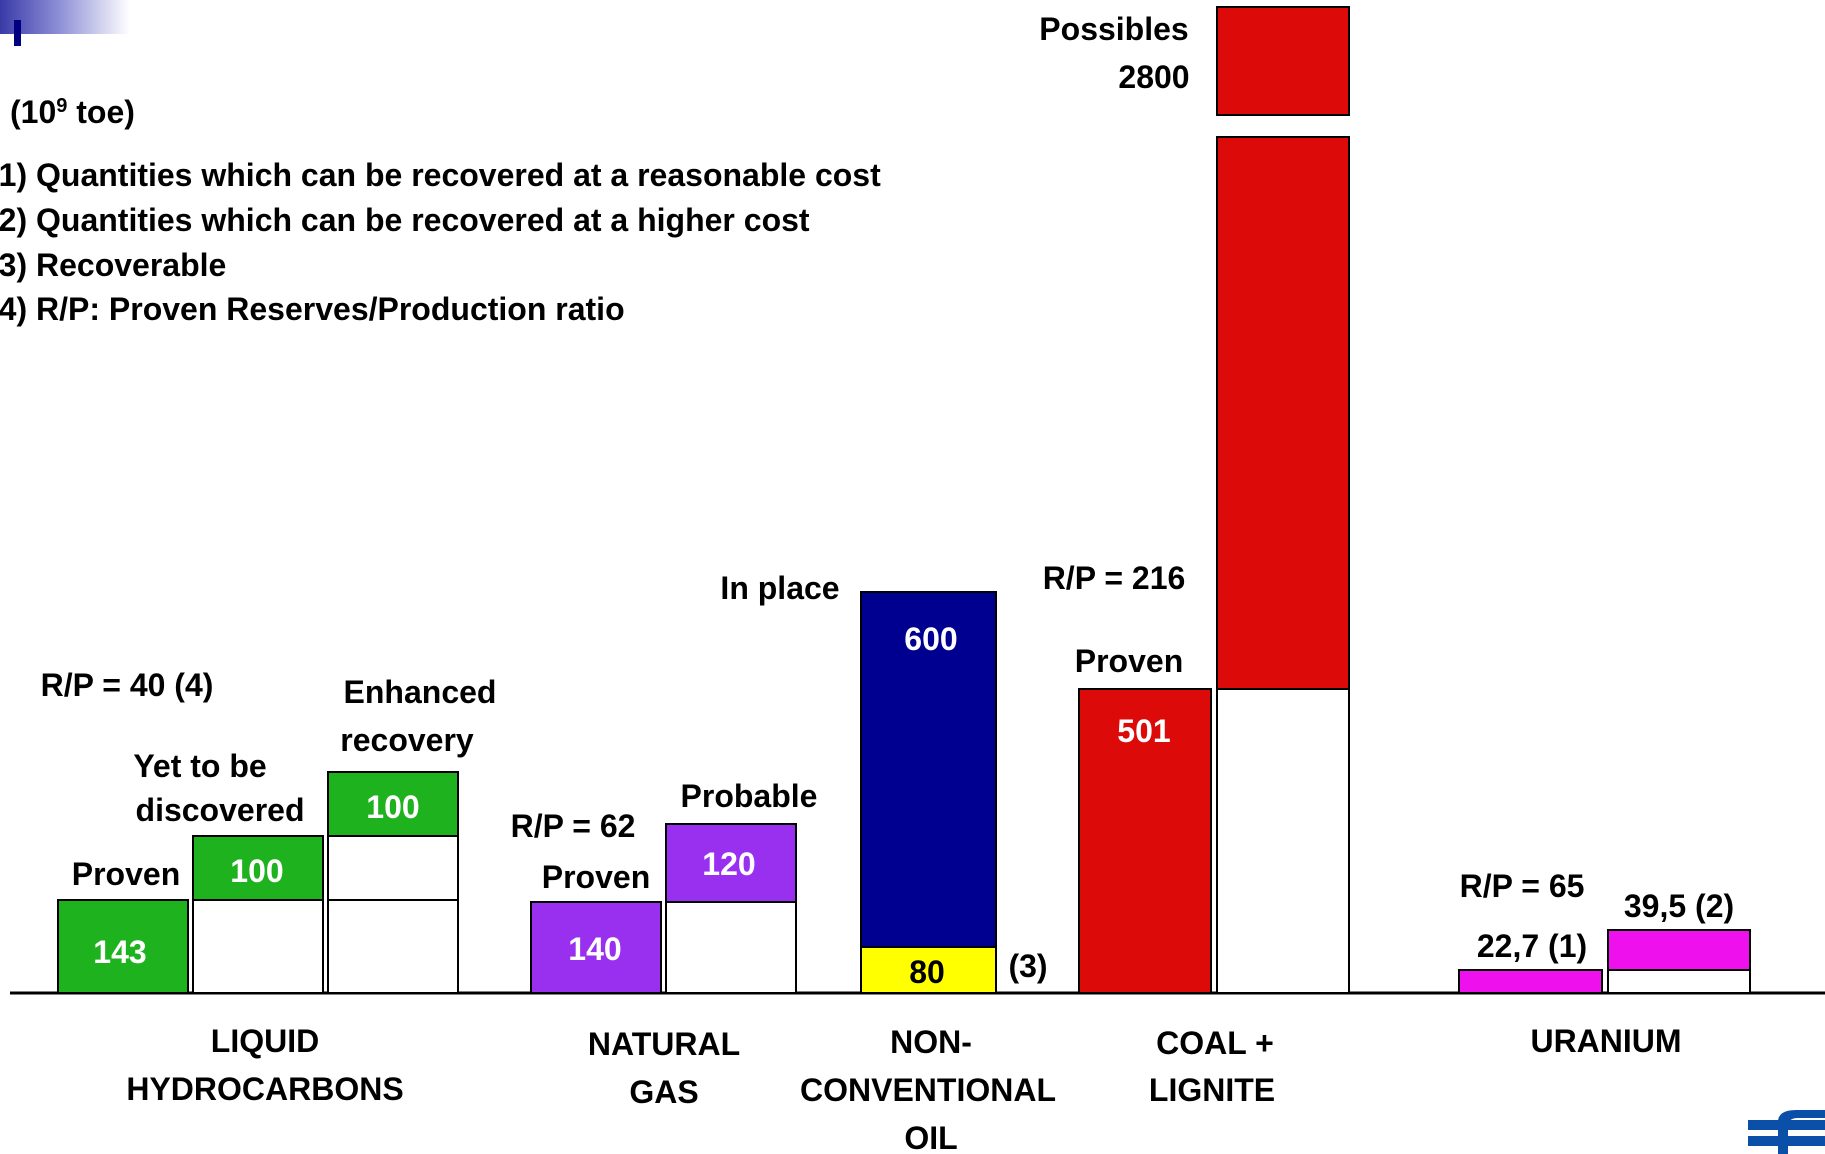 Image resolution: width=1825 pixels, height=1154 pixels. What do you see at coordinates (1283, 841) in the screenshot?
I see `bar-coal-poss-lower` at bounding box center [1283, 841].